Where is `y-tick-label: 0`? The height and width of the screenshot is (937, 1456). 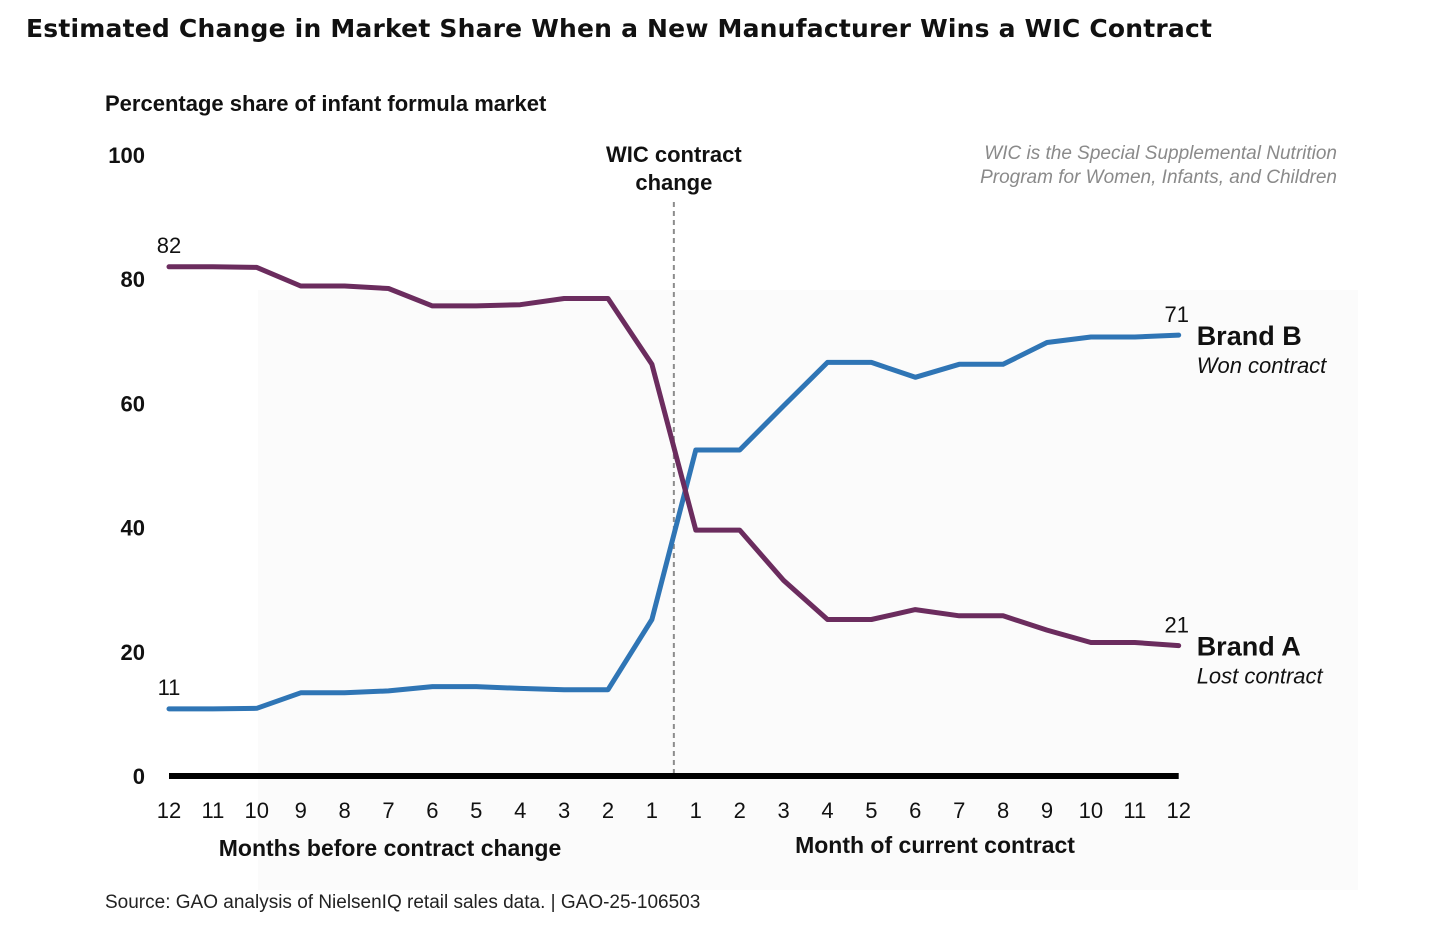
y-tick-label: 0 is located at coordinates (139, 776).